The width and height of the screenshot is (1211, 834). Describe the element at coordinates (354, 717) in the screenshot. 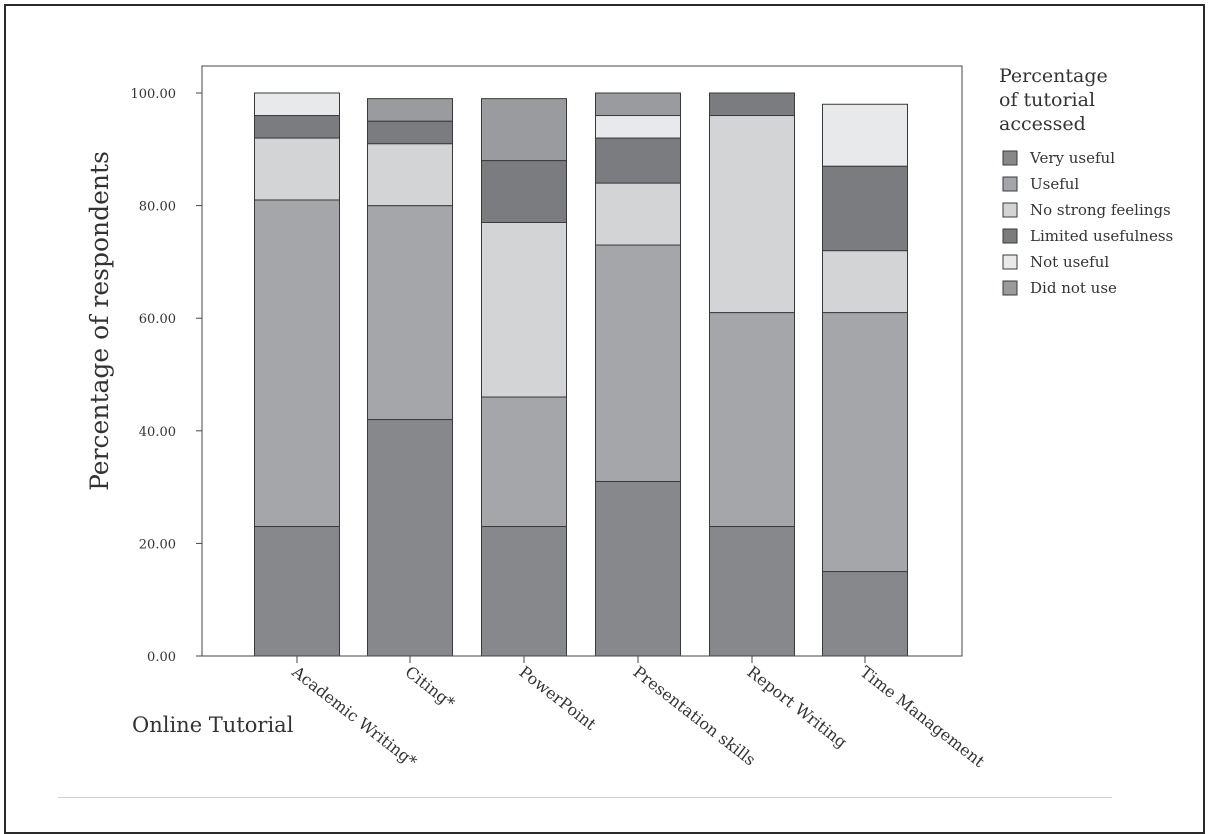

I see `x-tick-label: Academic Writing*` at that location.